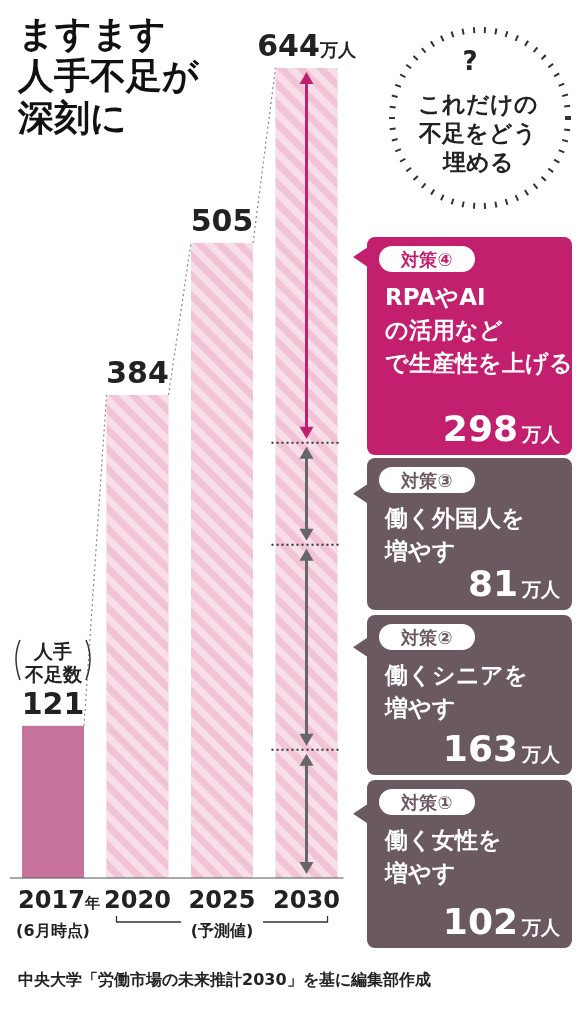  What do you see at coordinates (478, 133) in the screenshot?
I see `text: これだけの不足をどう埋める` at bounding box center [478, 133].